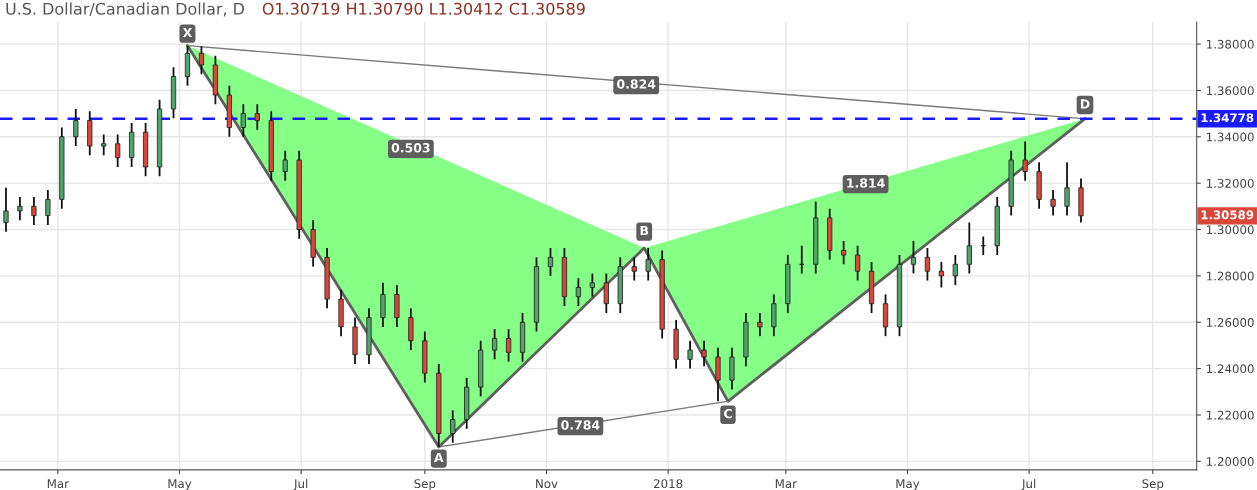  What do you see at coordinates (423, 8) in the screenshot?
I see `chart-subtitle: O1.30719 H1.30790 L1.30412 C1.30589` at bounding box center [423, 8].